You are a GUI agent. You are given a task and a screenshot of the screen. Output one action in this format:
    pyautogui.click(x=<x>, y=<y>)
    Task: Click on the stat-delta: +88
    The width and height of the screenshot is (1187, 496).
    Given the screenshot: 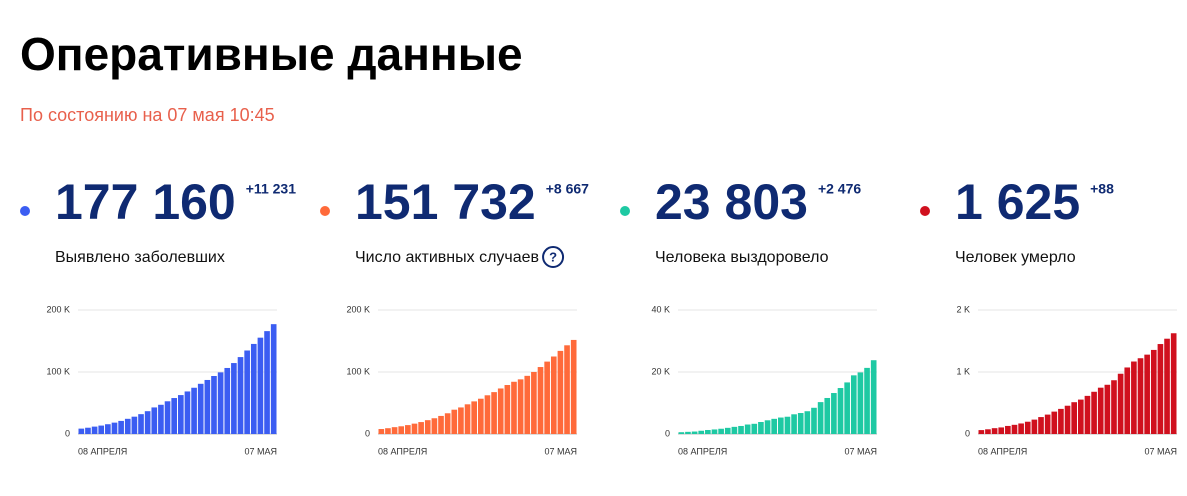 What is the action you would take?
    pyautogui.click(x=1102, y=189)
    